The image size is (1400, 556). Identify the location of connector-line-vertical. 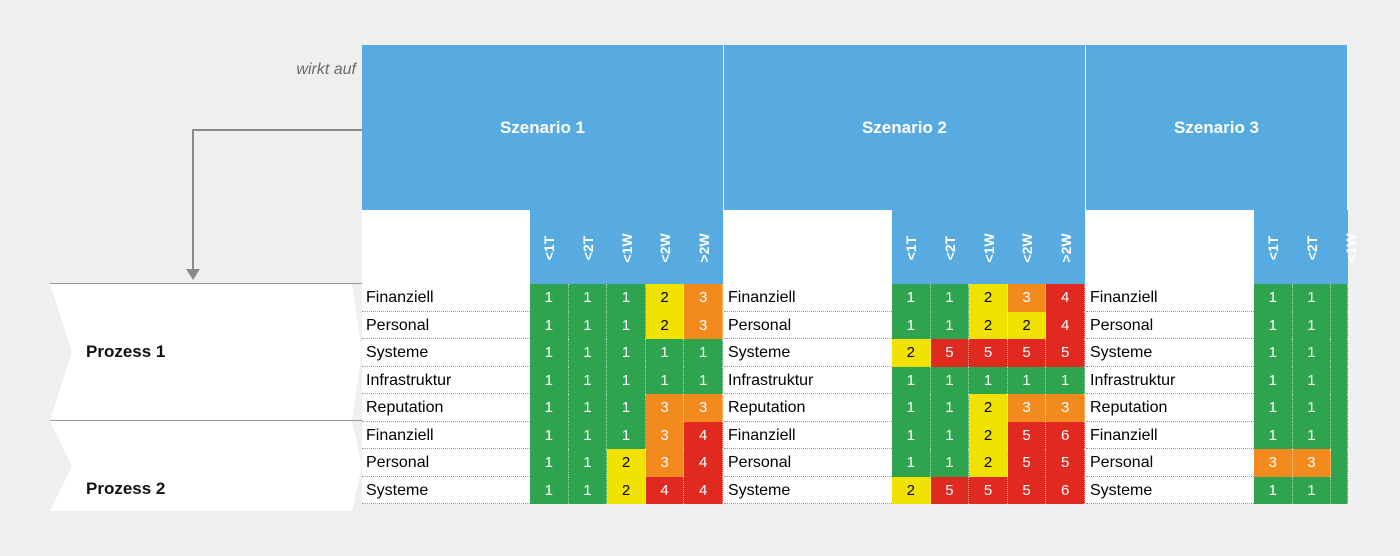
(193, 200).